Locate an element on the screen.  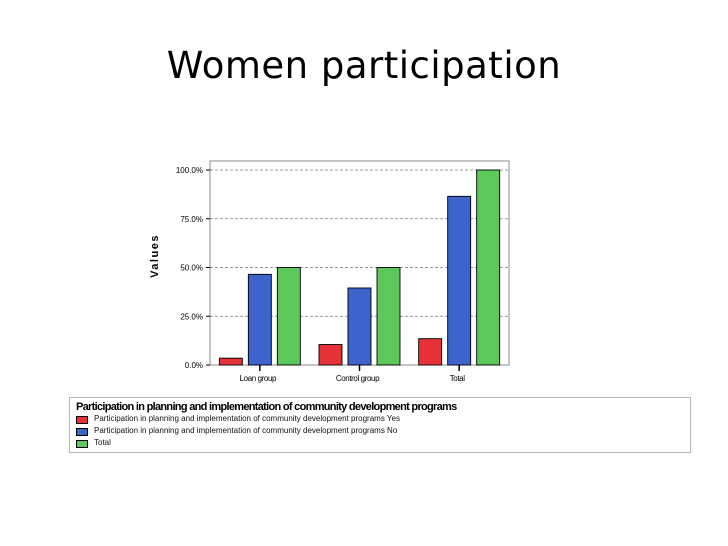
y-tick-label: 0.0% is located at coordinates (194, 365).